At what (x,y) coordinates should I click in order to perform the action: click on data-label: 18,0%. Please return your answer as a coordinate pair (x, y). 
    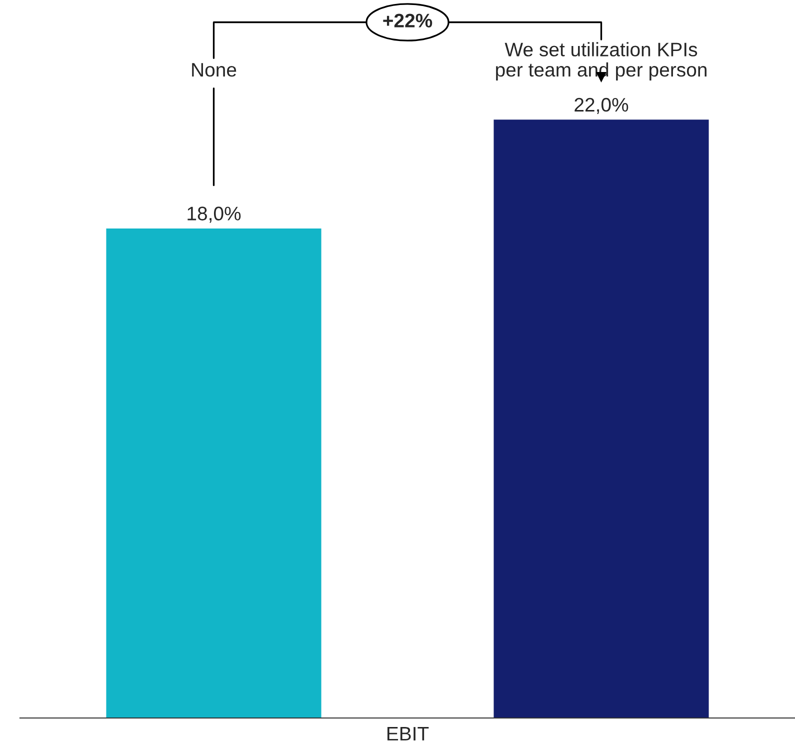
    Looking at the image, I should click on (214, 214).